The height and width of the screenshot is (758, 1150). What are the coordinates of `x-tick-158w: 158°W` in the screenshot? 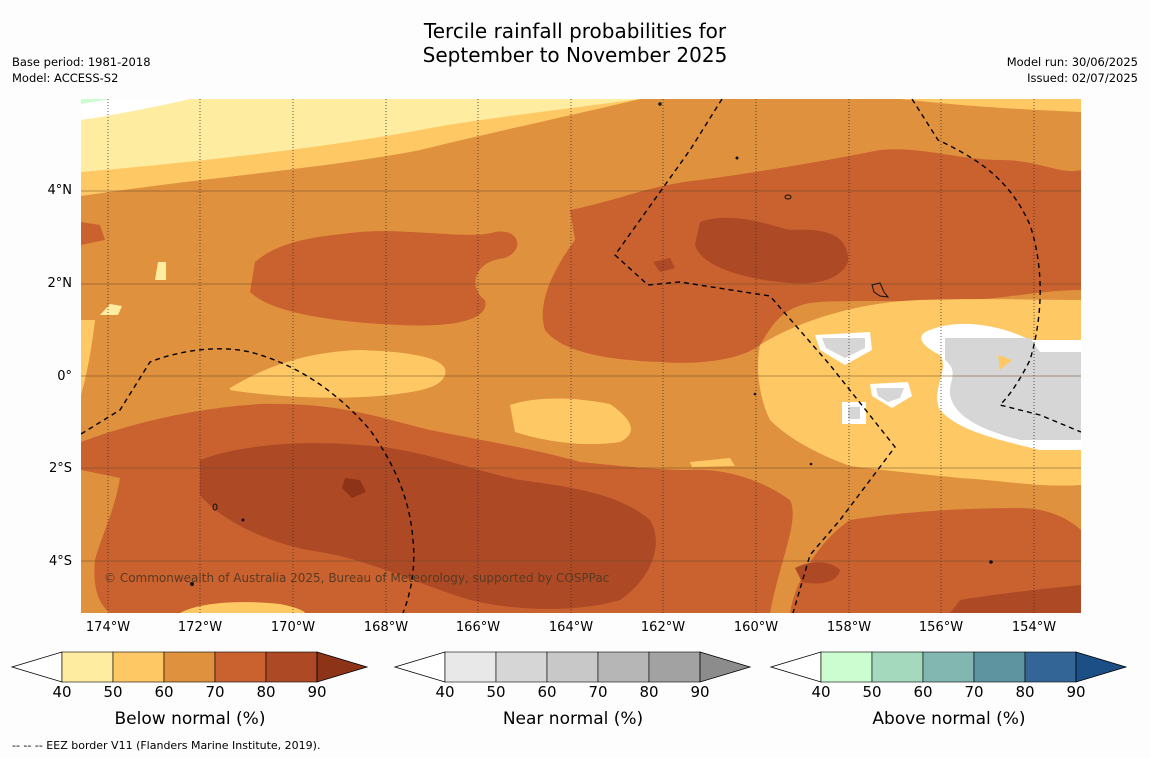 It's located at (849, 627).